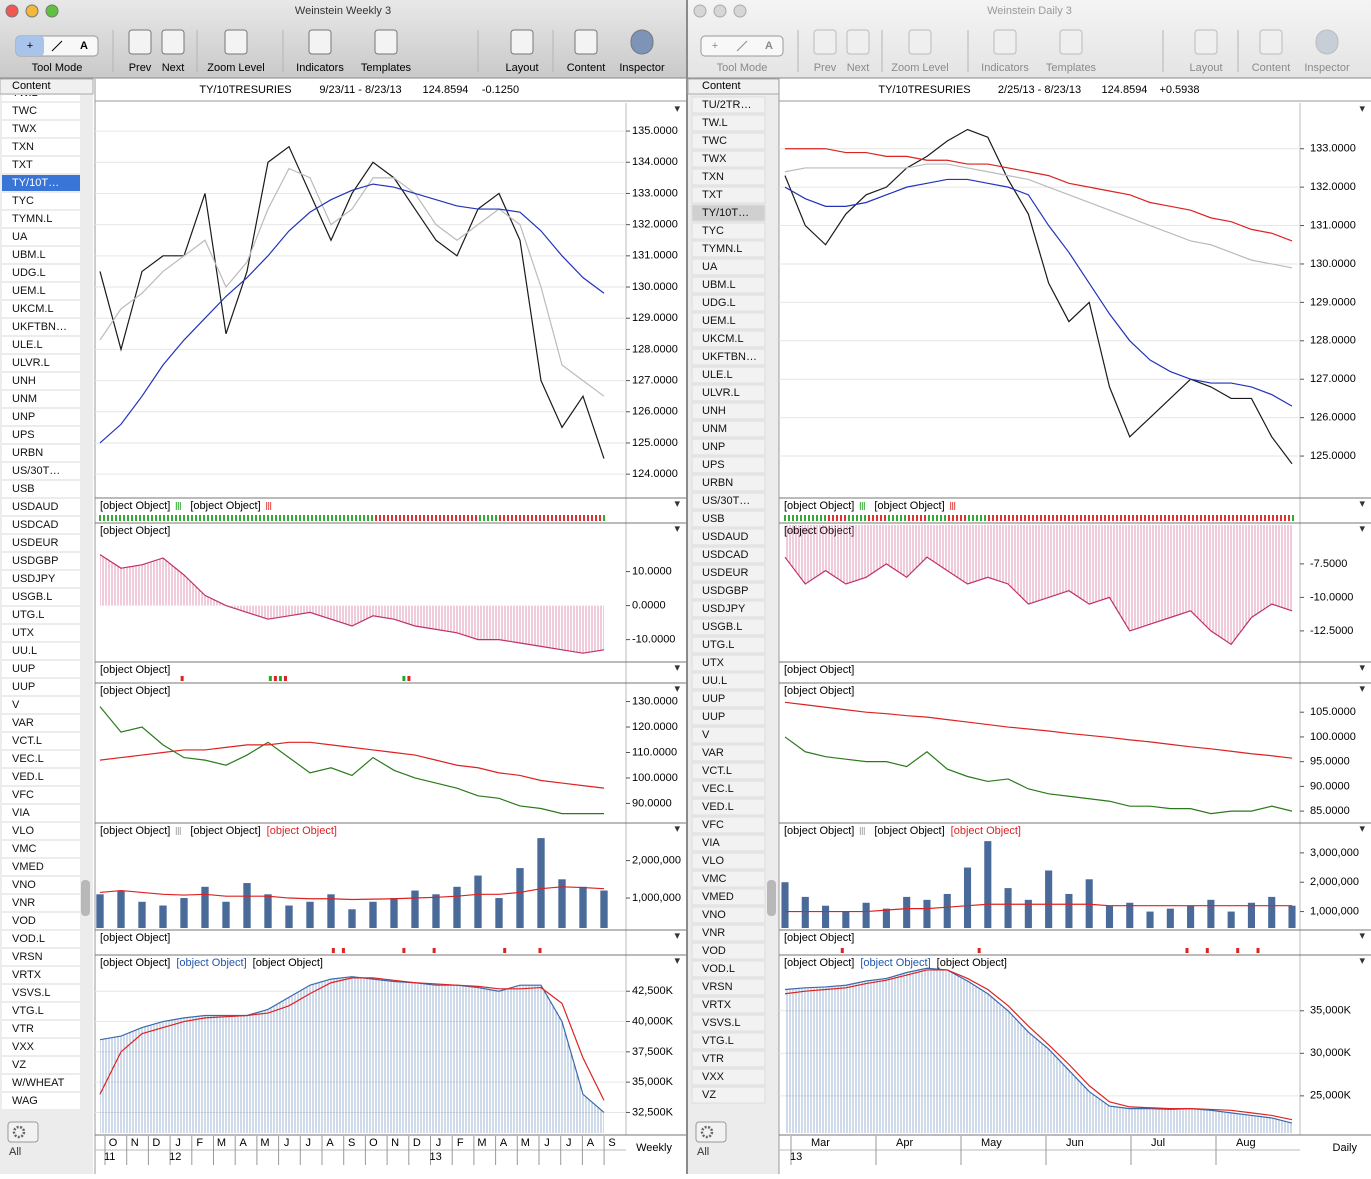 Image resolution: width=1371 pixels, height=1179 pixels. Describe the element at coordinates (27, 975) in the screenshot. I see `symbol-label: VRTX` at that location.